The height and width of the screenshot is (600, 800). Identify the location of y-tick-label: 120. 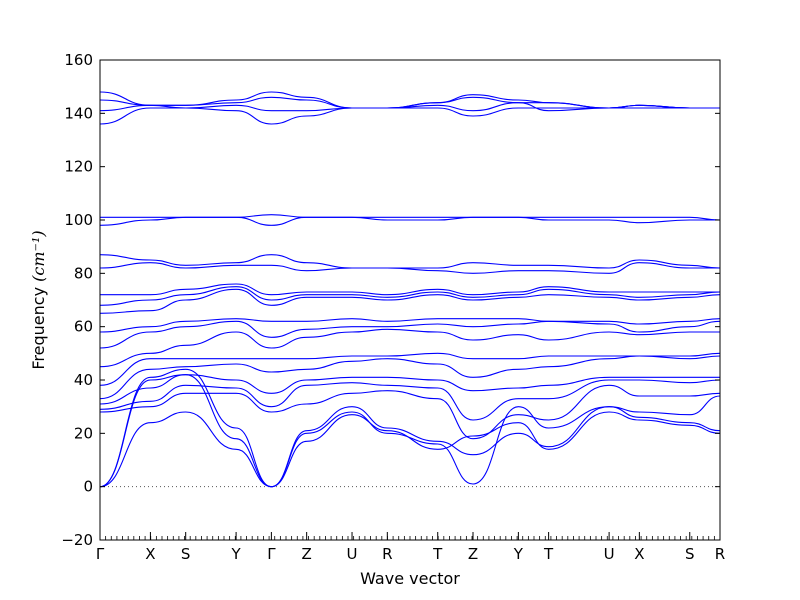
(78, 167).